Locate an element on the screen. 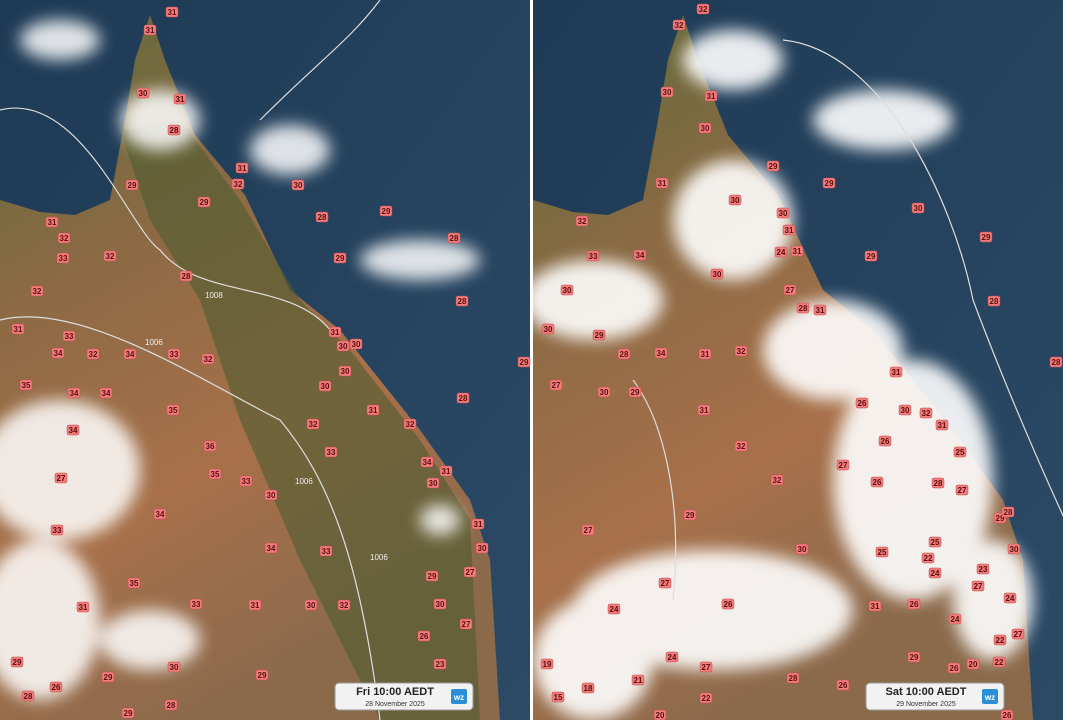  temperature-marker: 24 is located at coordinates (672, 657).